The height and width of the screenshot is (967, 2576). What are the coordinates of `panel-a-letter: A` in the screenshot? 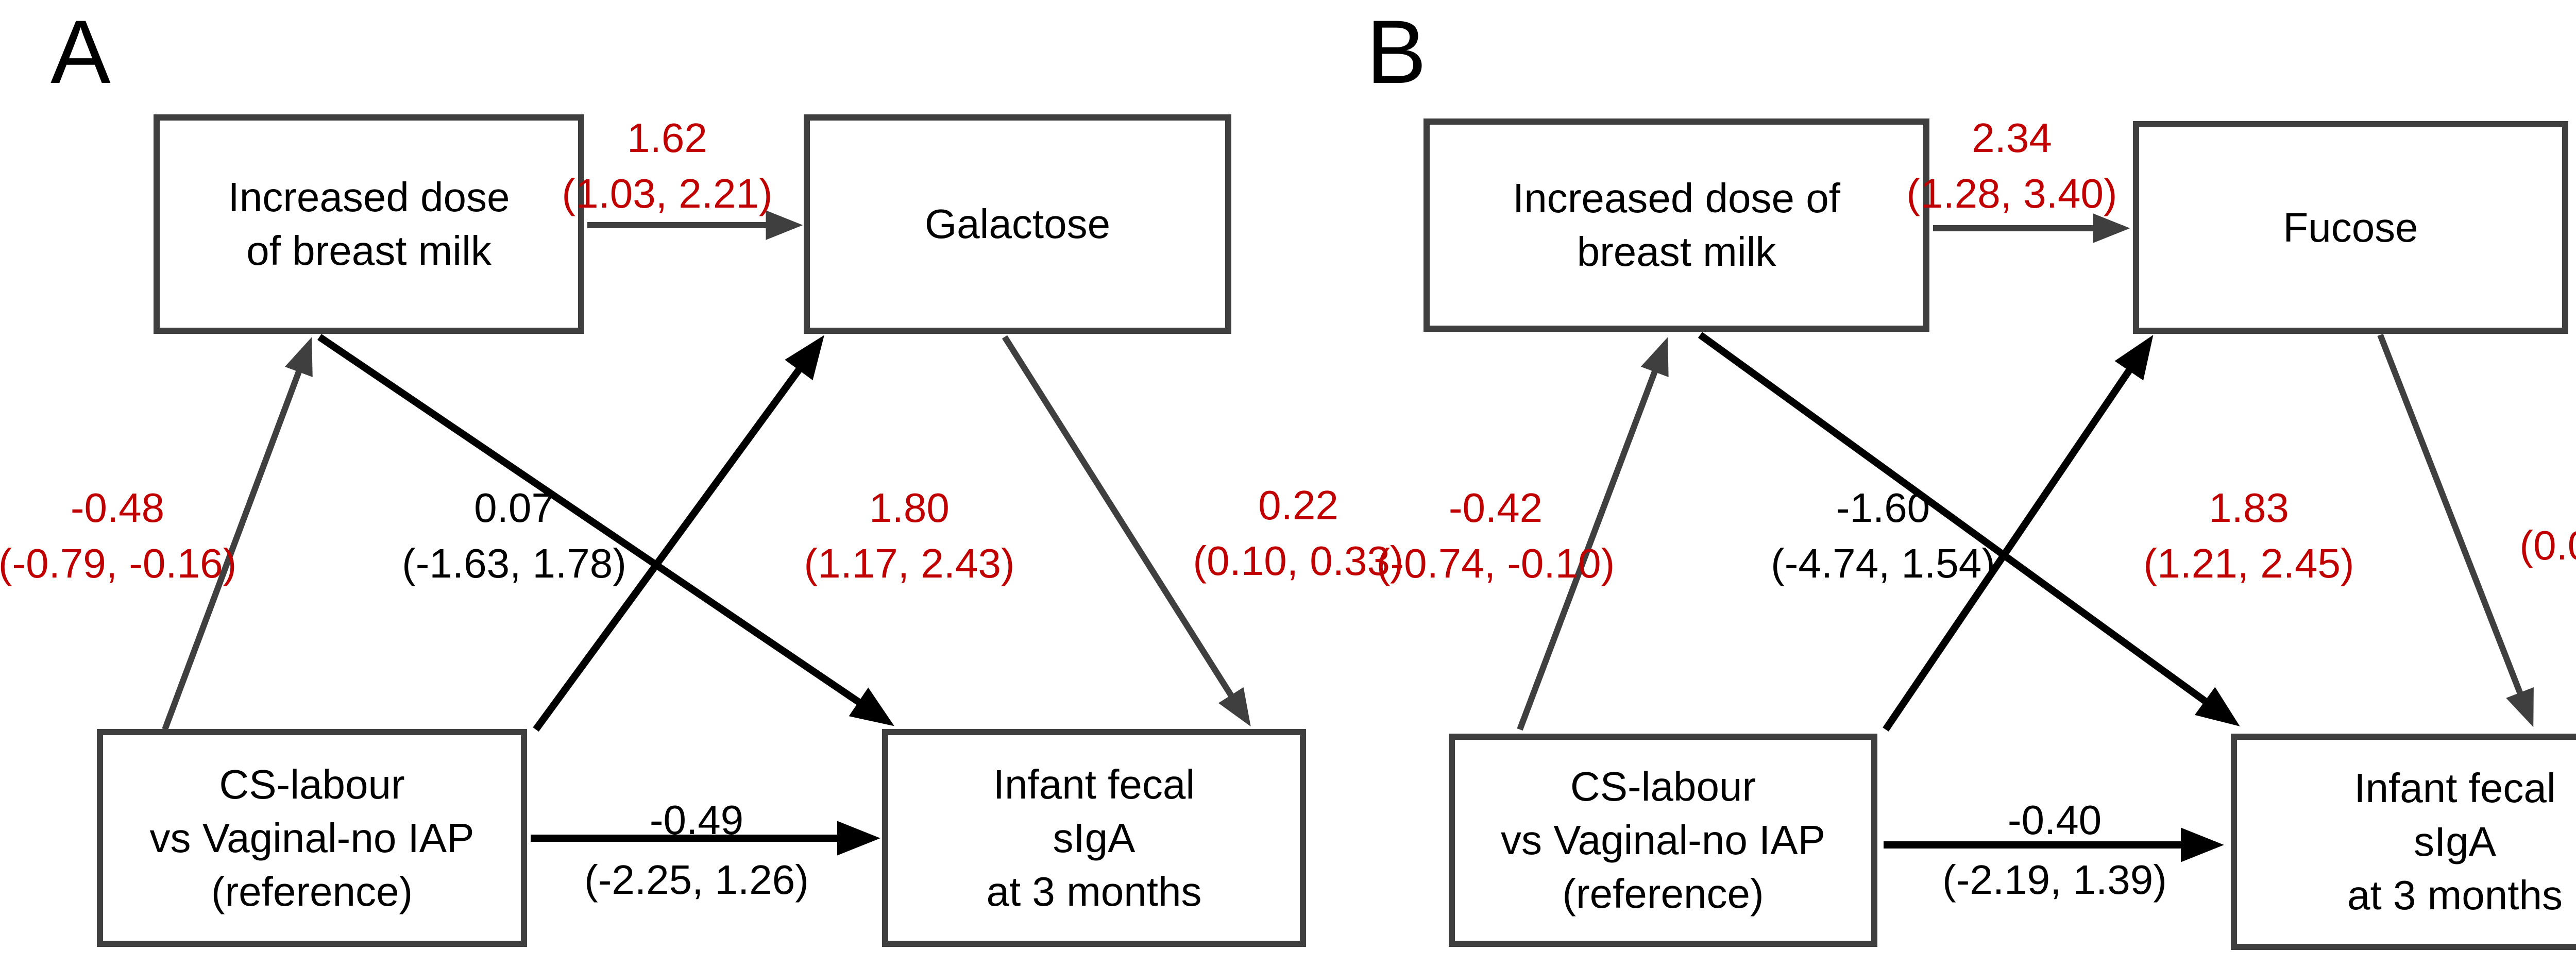 It's located at (80, 52).